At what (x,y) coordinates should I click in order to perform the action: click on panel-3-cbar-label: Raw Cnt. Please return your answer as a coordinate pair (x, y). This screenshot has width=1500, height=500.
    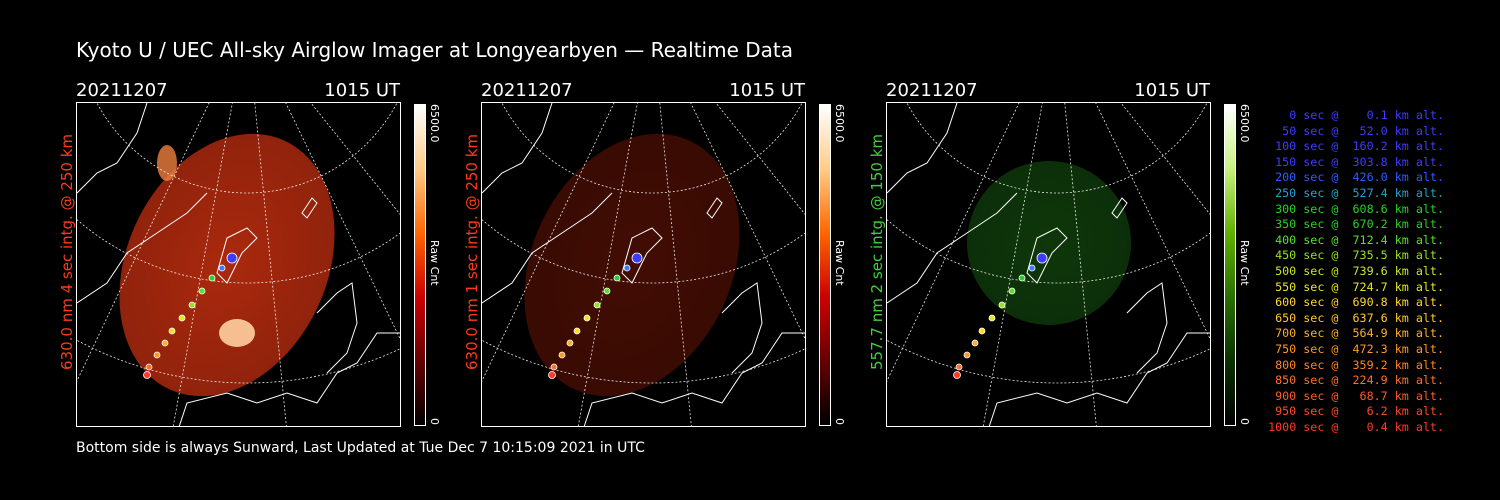
    Looking at the image, I should click on (1244, 263).